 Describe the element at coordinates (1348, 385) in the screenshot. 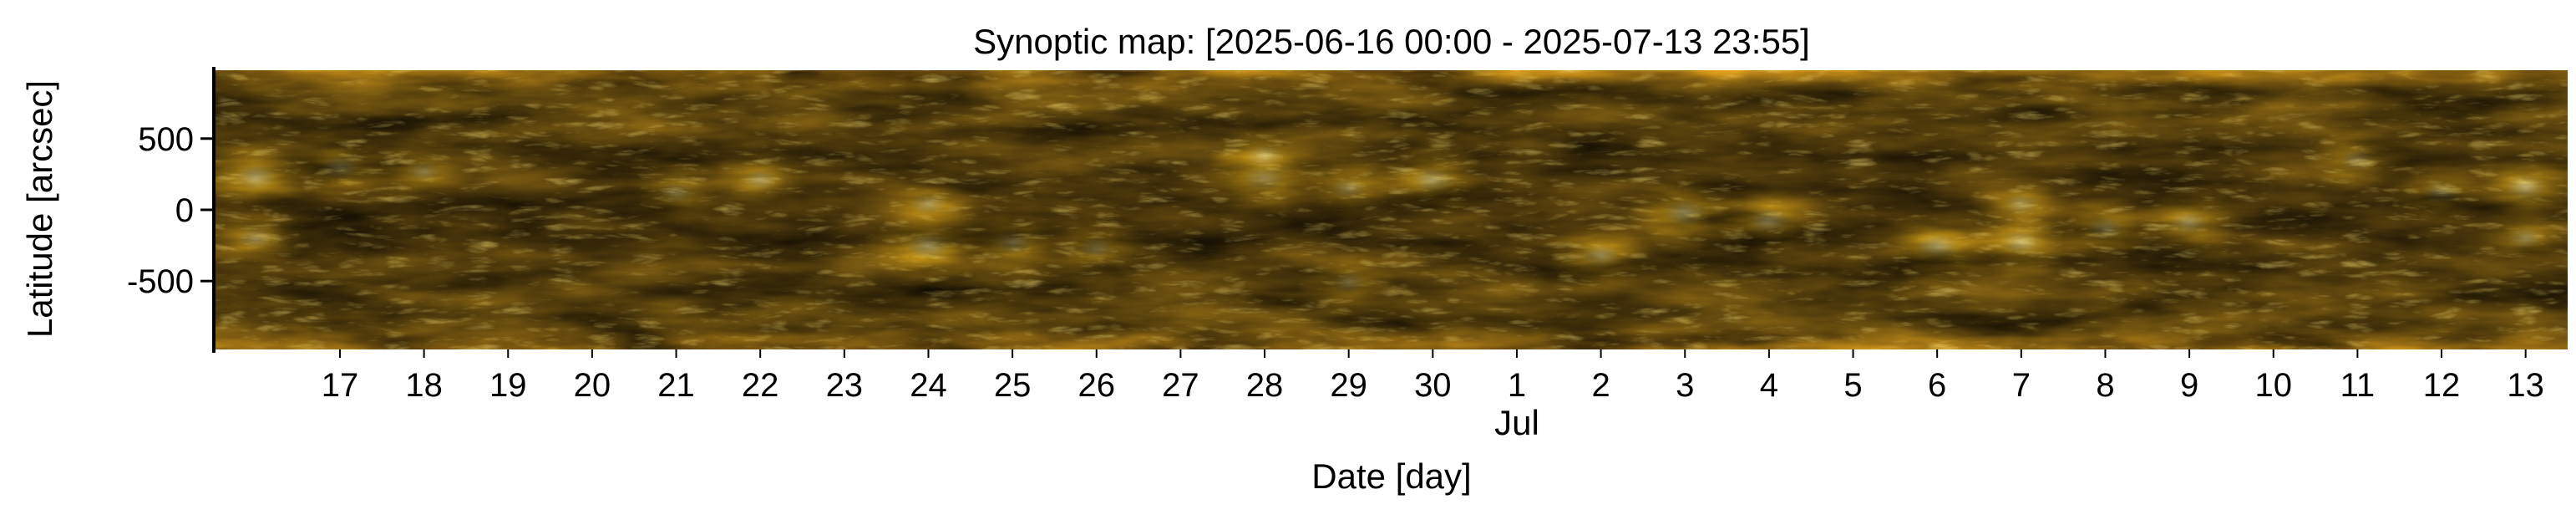

I see `x-tick-label: 29` at that location.